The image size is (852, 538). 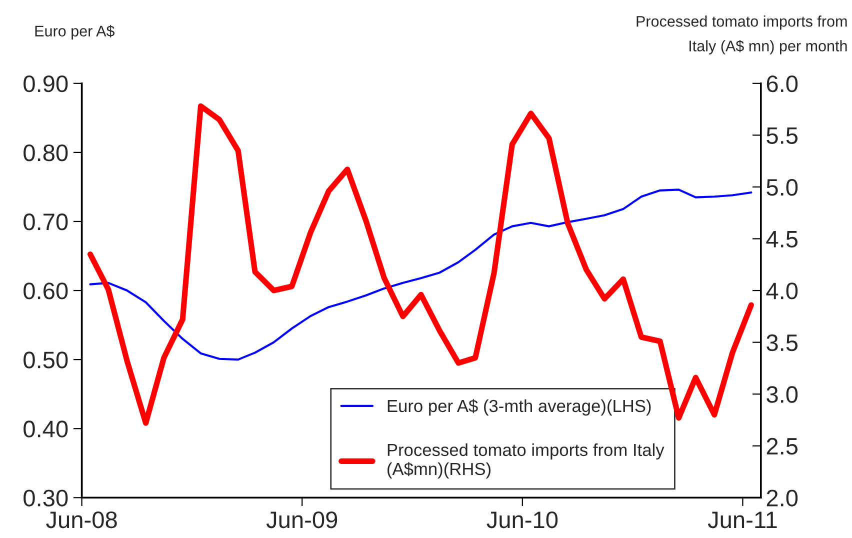 What do you see at coordinates (742, 520) in the screenshot?
I see `x-tick-label: Jun-11` at bounding box center [742, 520].